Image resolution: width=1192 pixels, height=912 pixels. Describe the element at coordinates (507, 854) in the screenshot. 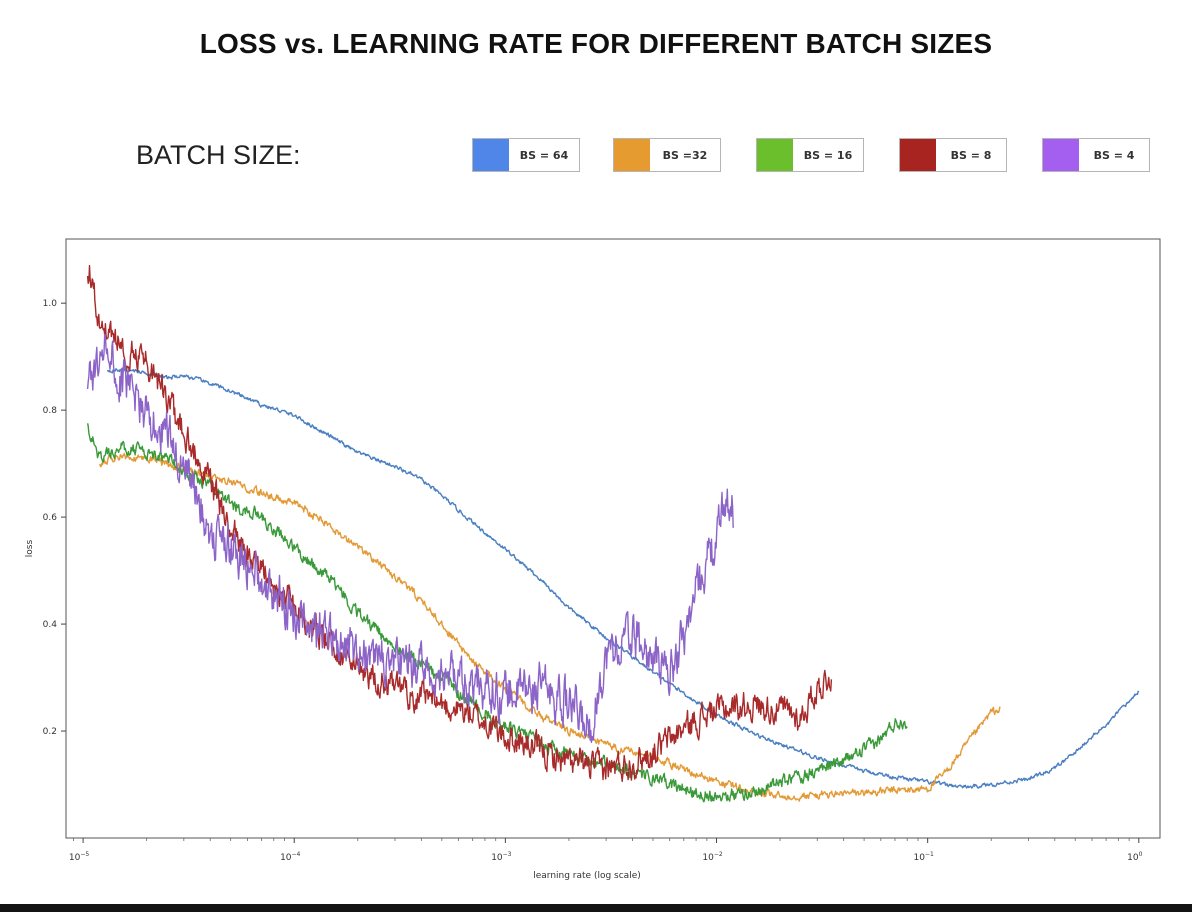

I see `x-tick-exponent: −3` at that location.